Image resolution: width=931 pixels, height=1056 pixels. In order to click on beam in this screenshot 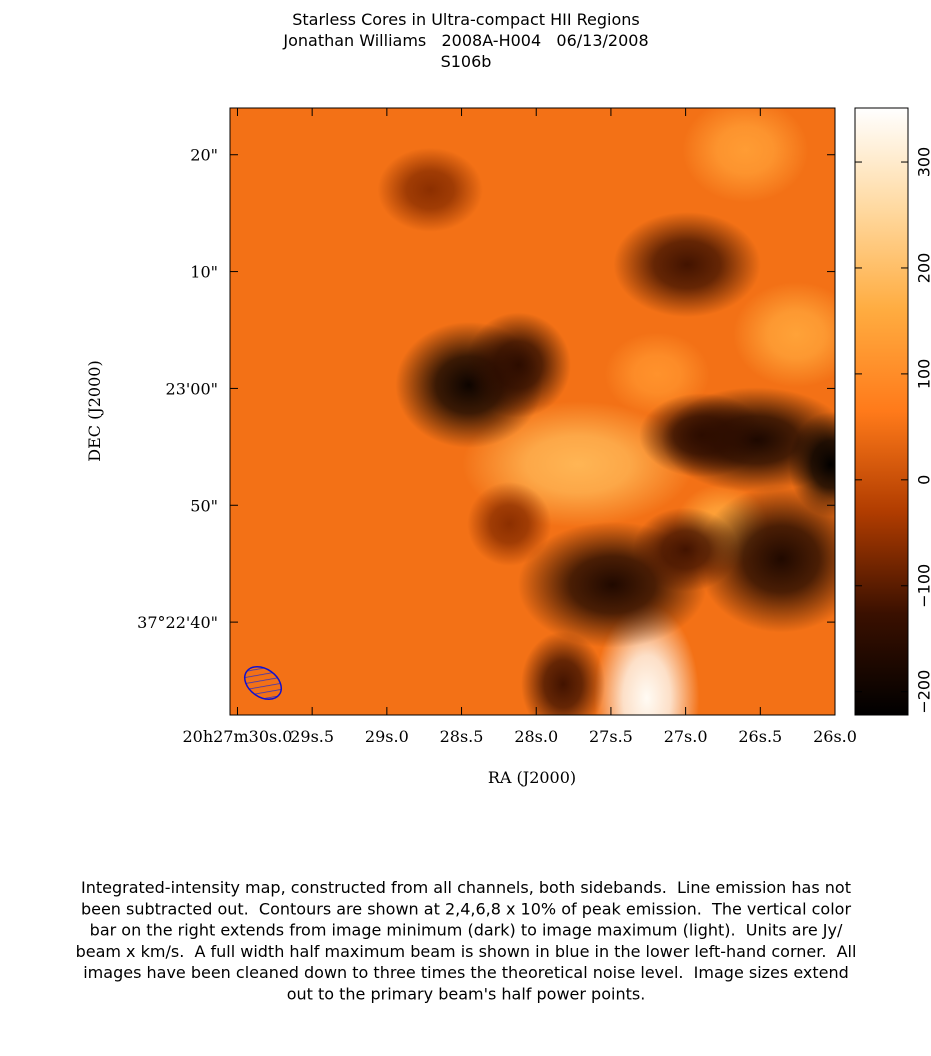, I will do `click(263, 683)`.